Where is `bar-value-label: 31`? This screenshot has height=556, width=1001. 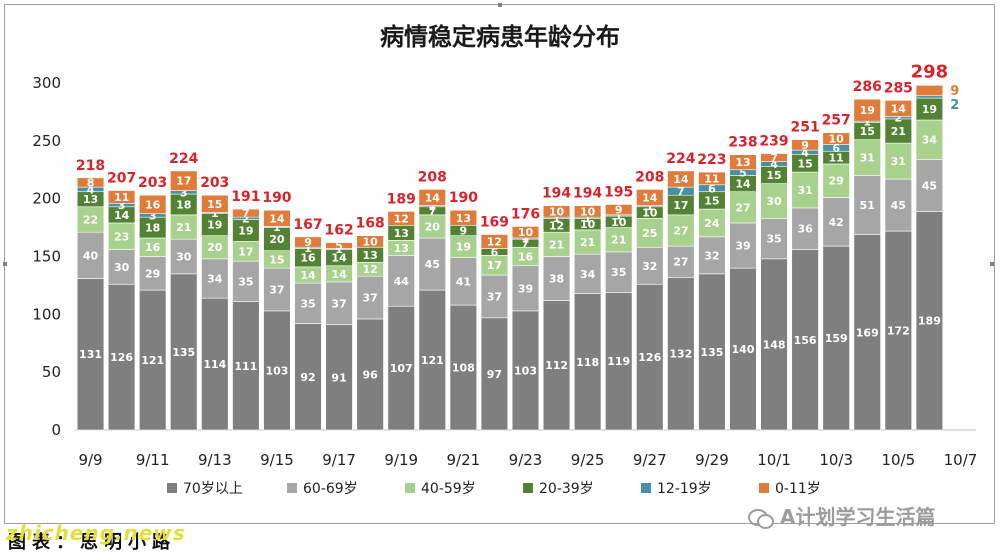
bar-value-label: 31 is located at coordinates (898, 161).